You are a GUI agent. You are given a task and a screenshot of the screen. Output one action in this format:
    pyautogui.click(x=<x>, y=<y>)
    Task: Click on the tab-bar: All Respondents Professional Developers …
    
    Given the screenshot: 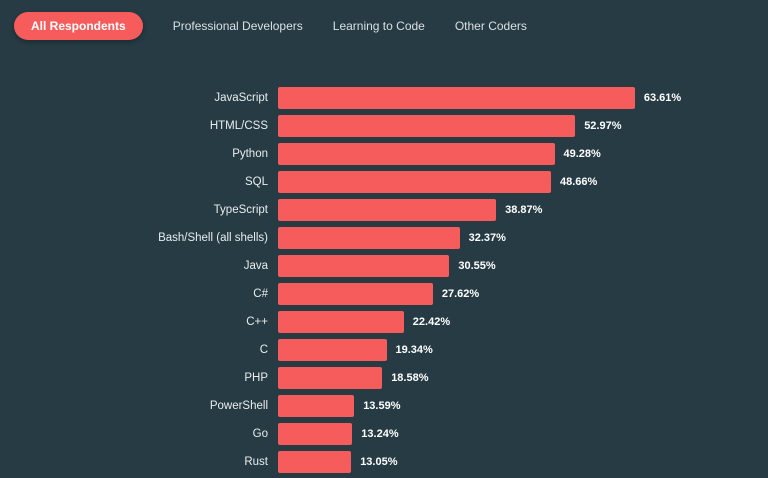 What is the action you would take?
    pyautogui.click(x=384, y=20)
    